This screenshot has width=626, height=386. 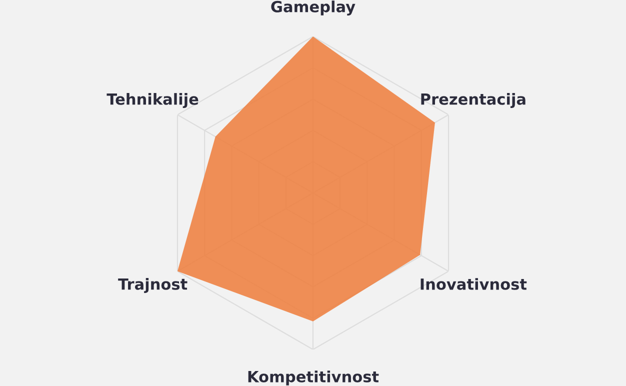 I want to click on spoke-label: Inovativnost, so click(x=473, y=284).